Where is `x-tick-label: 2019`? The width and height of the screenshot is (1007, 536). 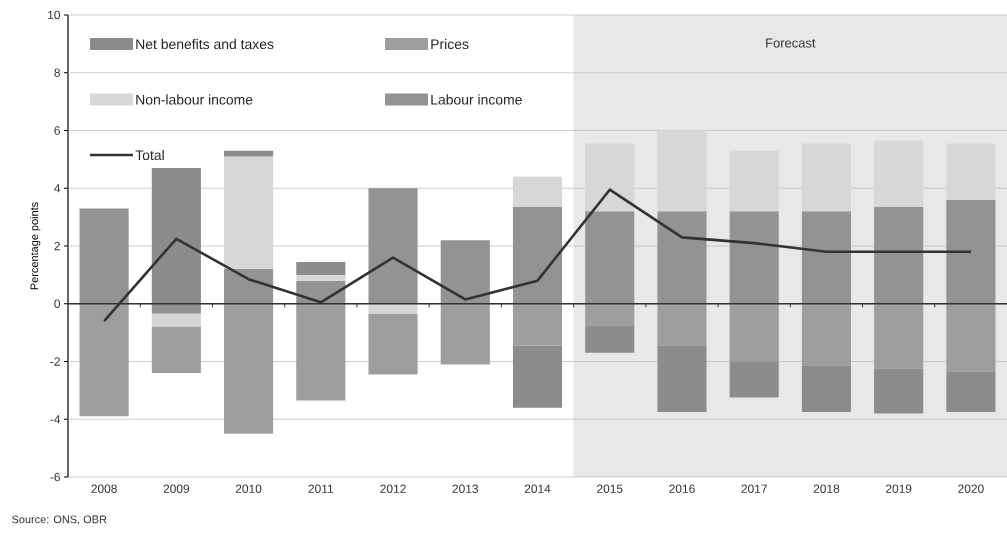 x-tick-label: 2019 is located at coordinates (898, 488).